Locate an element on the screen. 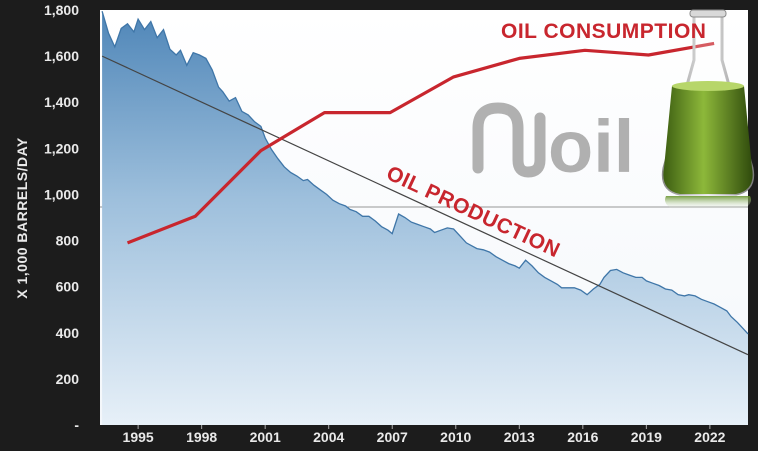  y-tick-label: 800 is located at coordinates (68, 241).